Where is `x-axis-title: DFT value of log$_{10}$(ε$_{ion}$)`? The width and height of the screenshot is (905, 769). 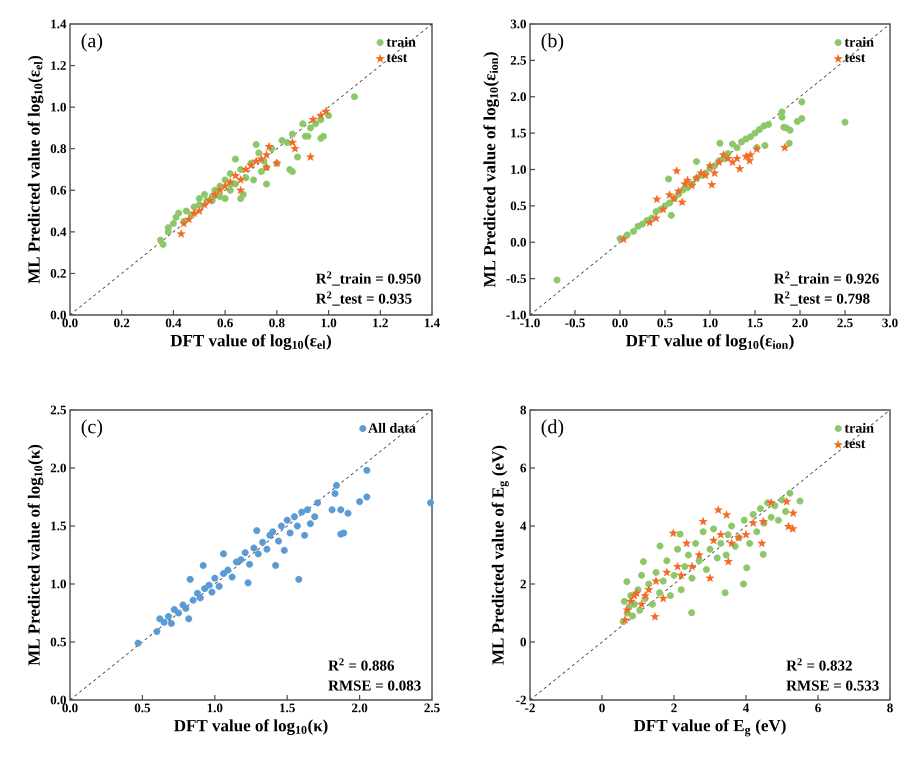 x-axis-title: DFT value of log$_{10}$(ε$_{ion}$) is located at coordinates (710, 342).